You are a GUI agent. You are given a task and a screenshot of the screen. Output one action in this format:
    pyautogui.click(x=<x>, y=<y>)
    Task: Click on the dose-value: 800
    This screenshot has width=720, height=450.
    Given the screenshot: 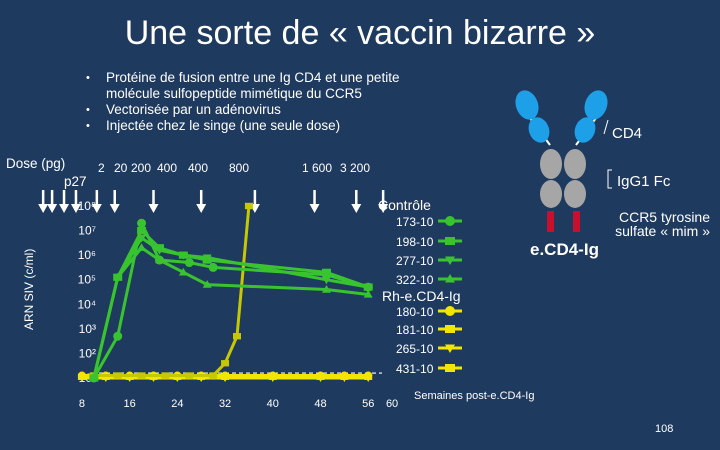 What is the action you would take?
    pyautogui.click(x=239, y=168)
    